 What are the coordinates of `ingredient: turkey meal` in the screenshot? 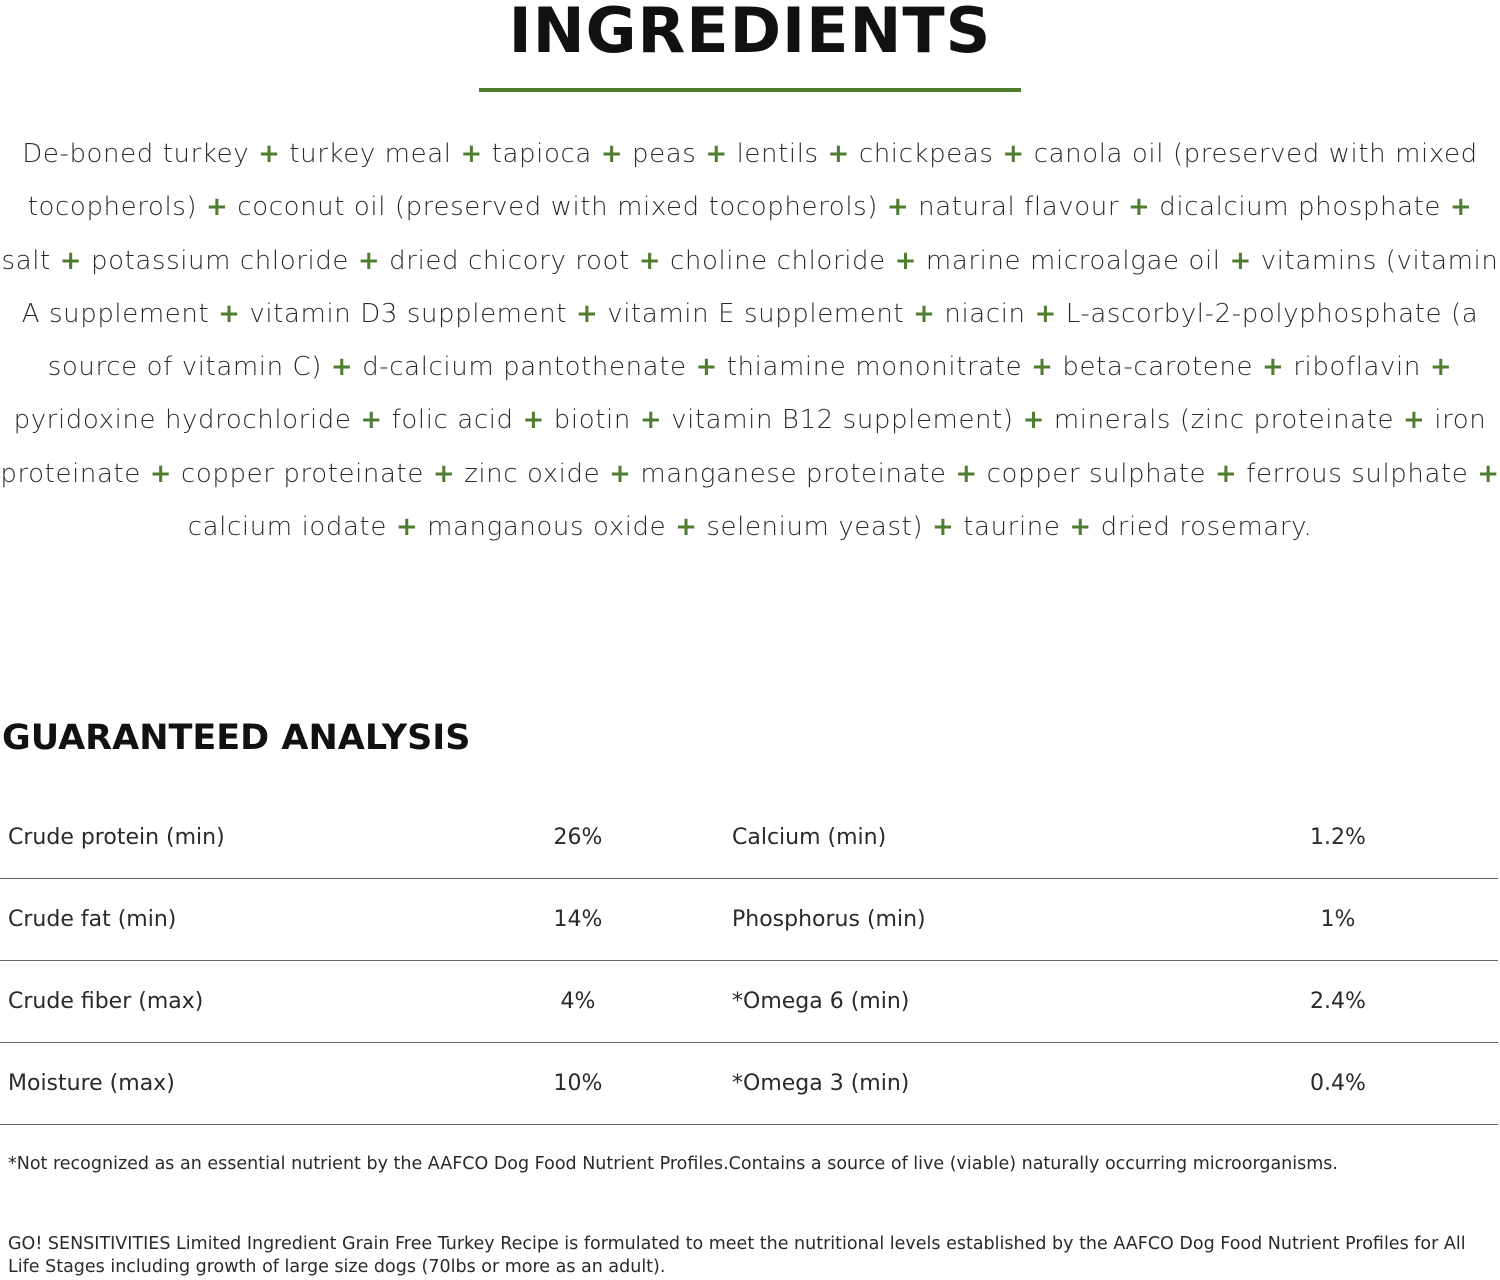 It's located at (370, 154).